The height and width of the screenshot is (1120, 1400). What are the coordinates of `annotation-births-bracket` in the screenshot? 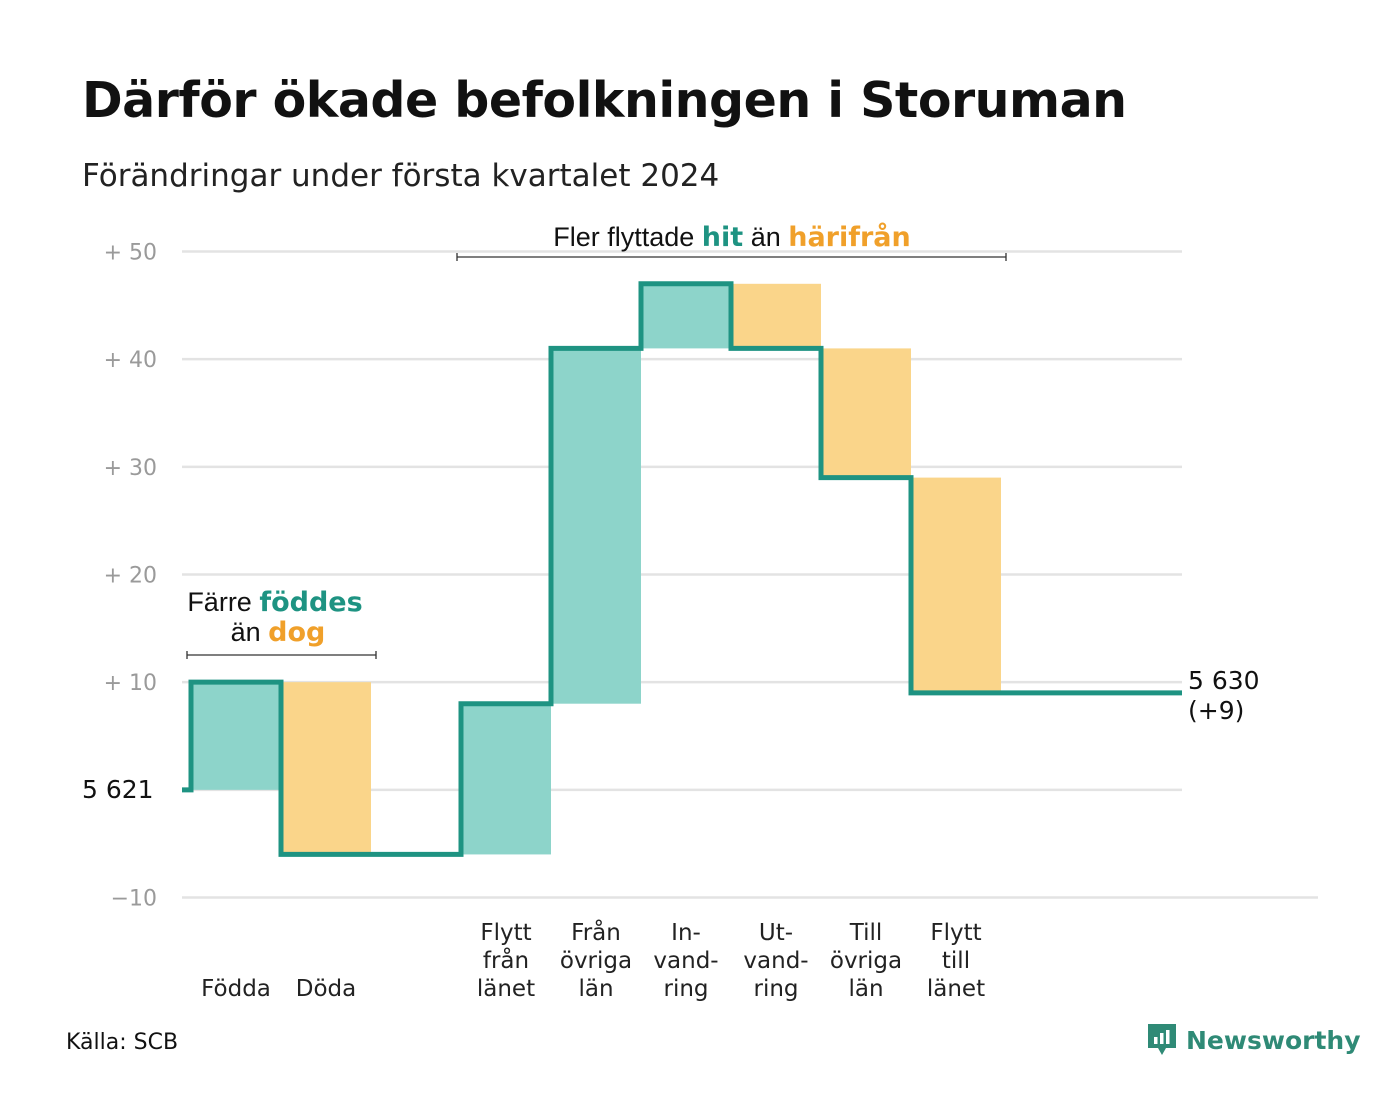 It's located at (281, 655).